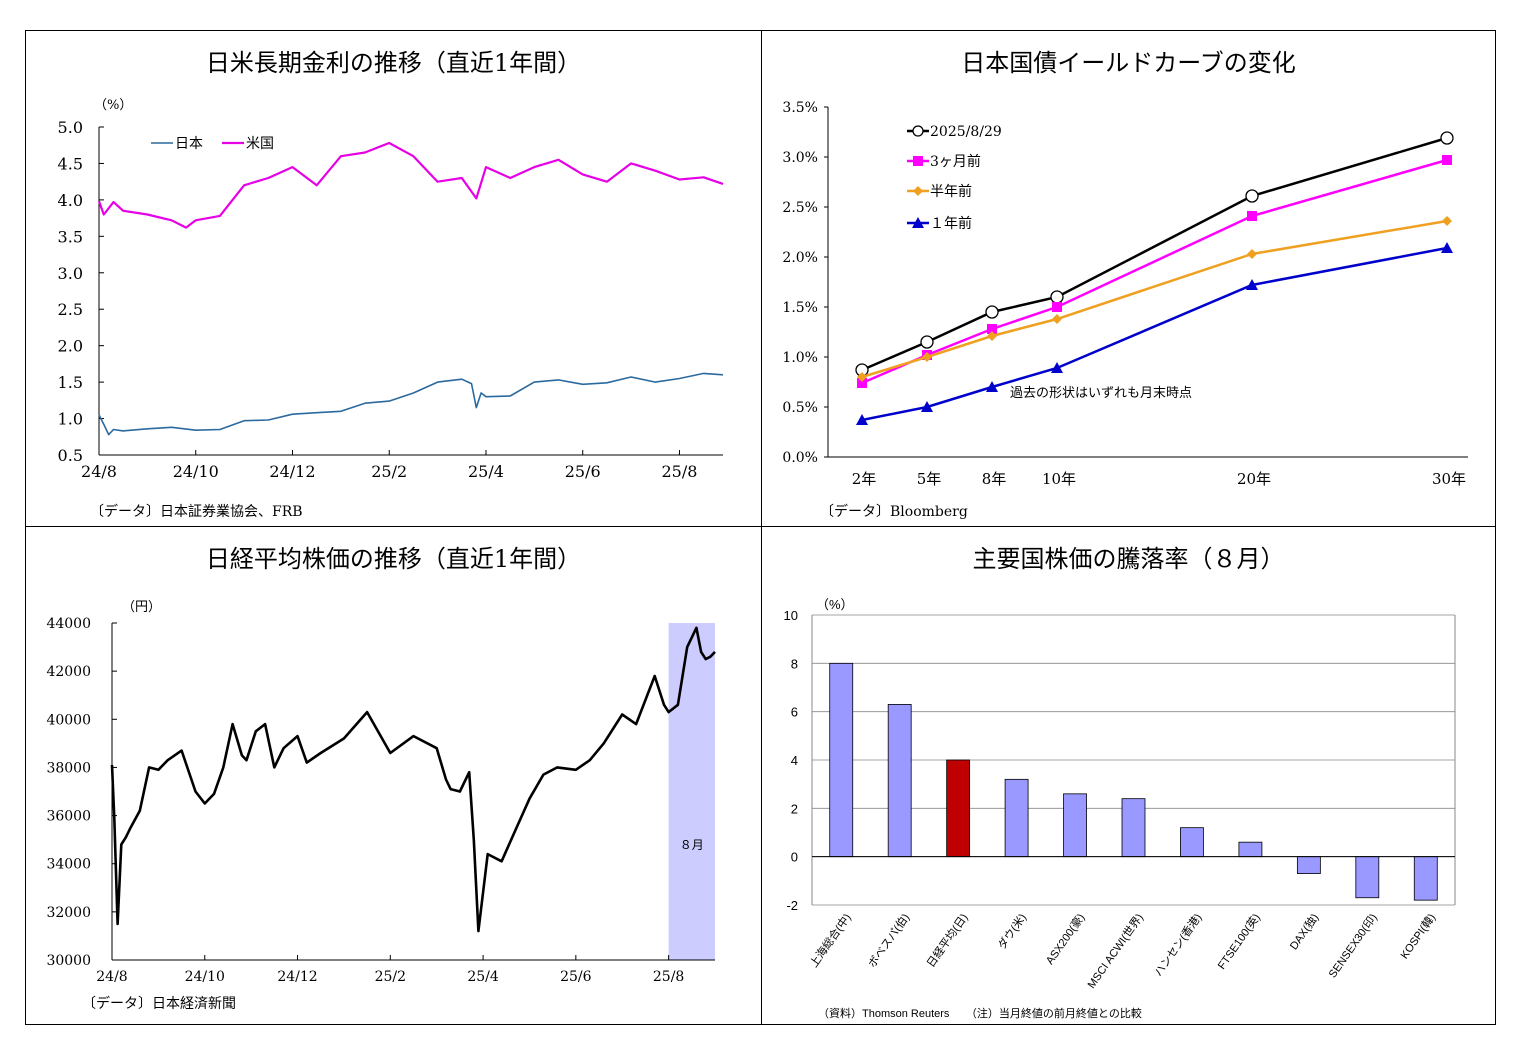  What do you see at coordinates (68, 768) in the screenshot?
I see `y-tick-label: 38000` at bounding box center [68, 768].